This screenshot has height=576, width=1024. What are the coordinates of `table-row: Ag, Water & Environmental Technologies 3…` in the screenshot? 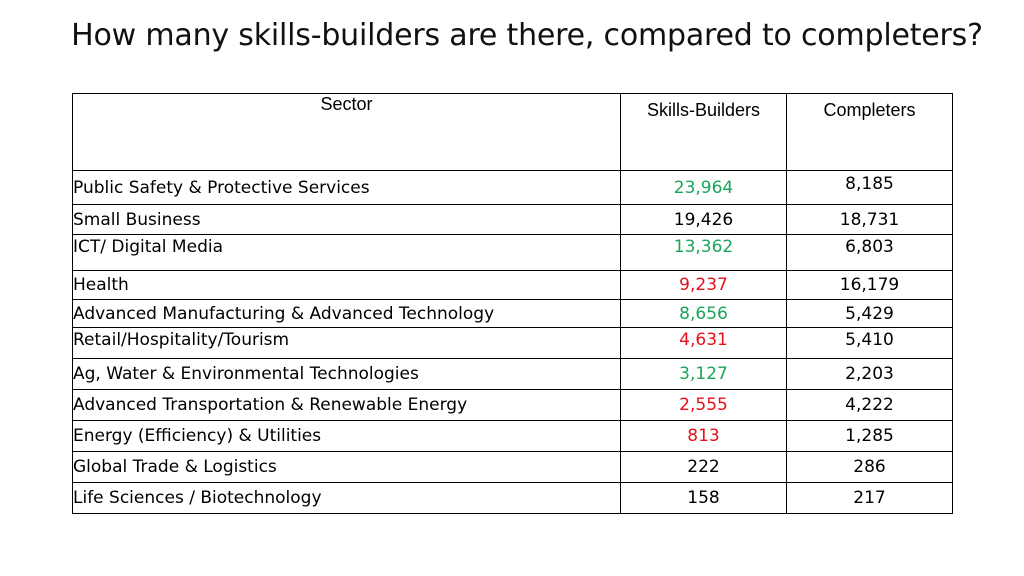 It's located at (512, 374).